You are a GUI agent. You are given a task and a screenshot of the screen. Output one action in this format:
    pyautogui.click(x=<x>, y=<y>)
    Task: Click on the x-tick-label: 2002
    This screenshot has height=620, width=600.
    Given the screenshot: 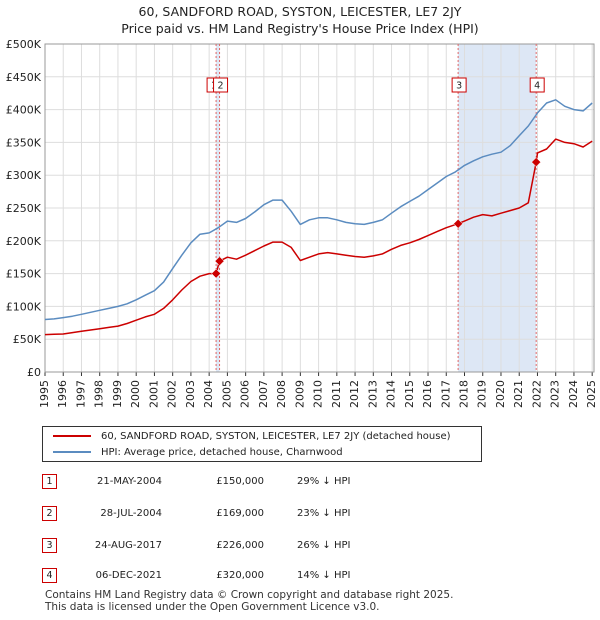 What is the action you would take?
    pyautogui.click(x=172, y=394)
    